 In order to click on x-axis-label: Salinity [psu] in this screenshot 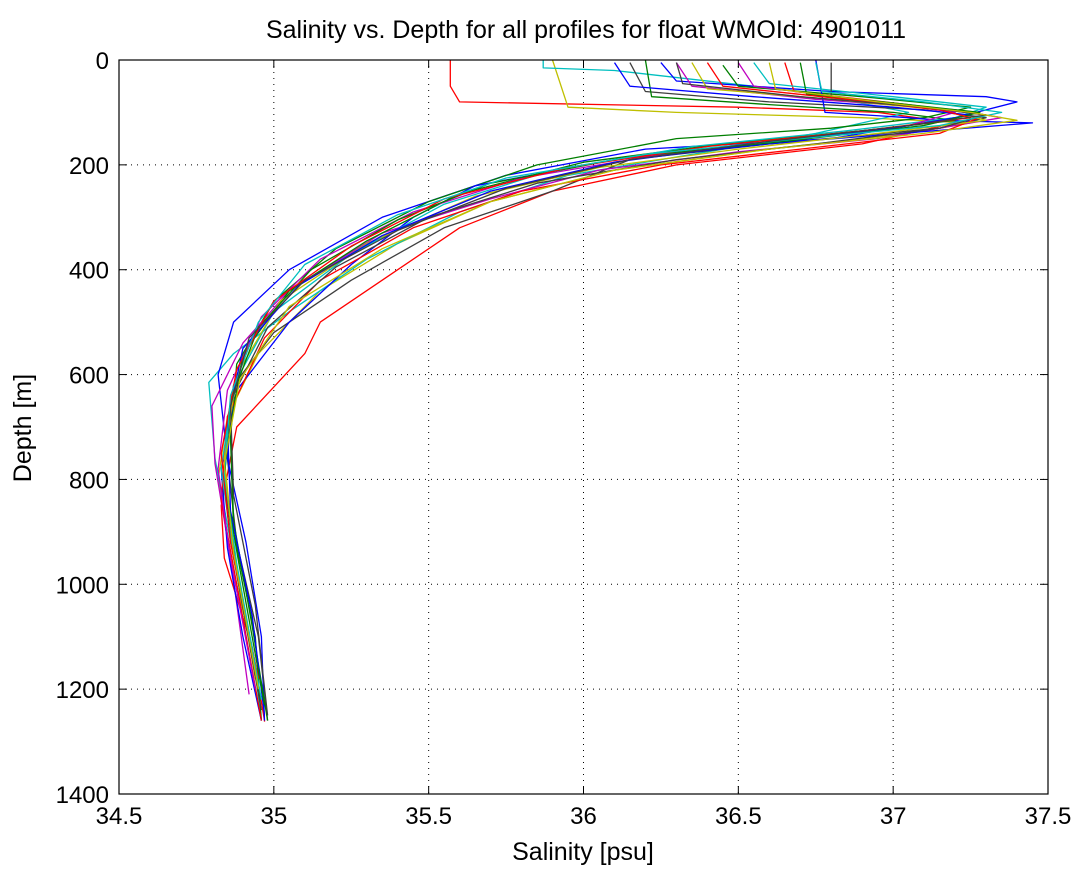, I will do `click(583, 852)`.